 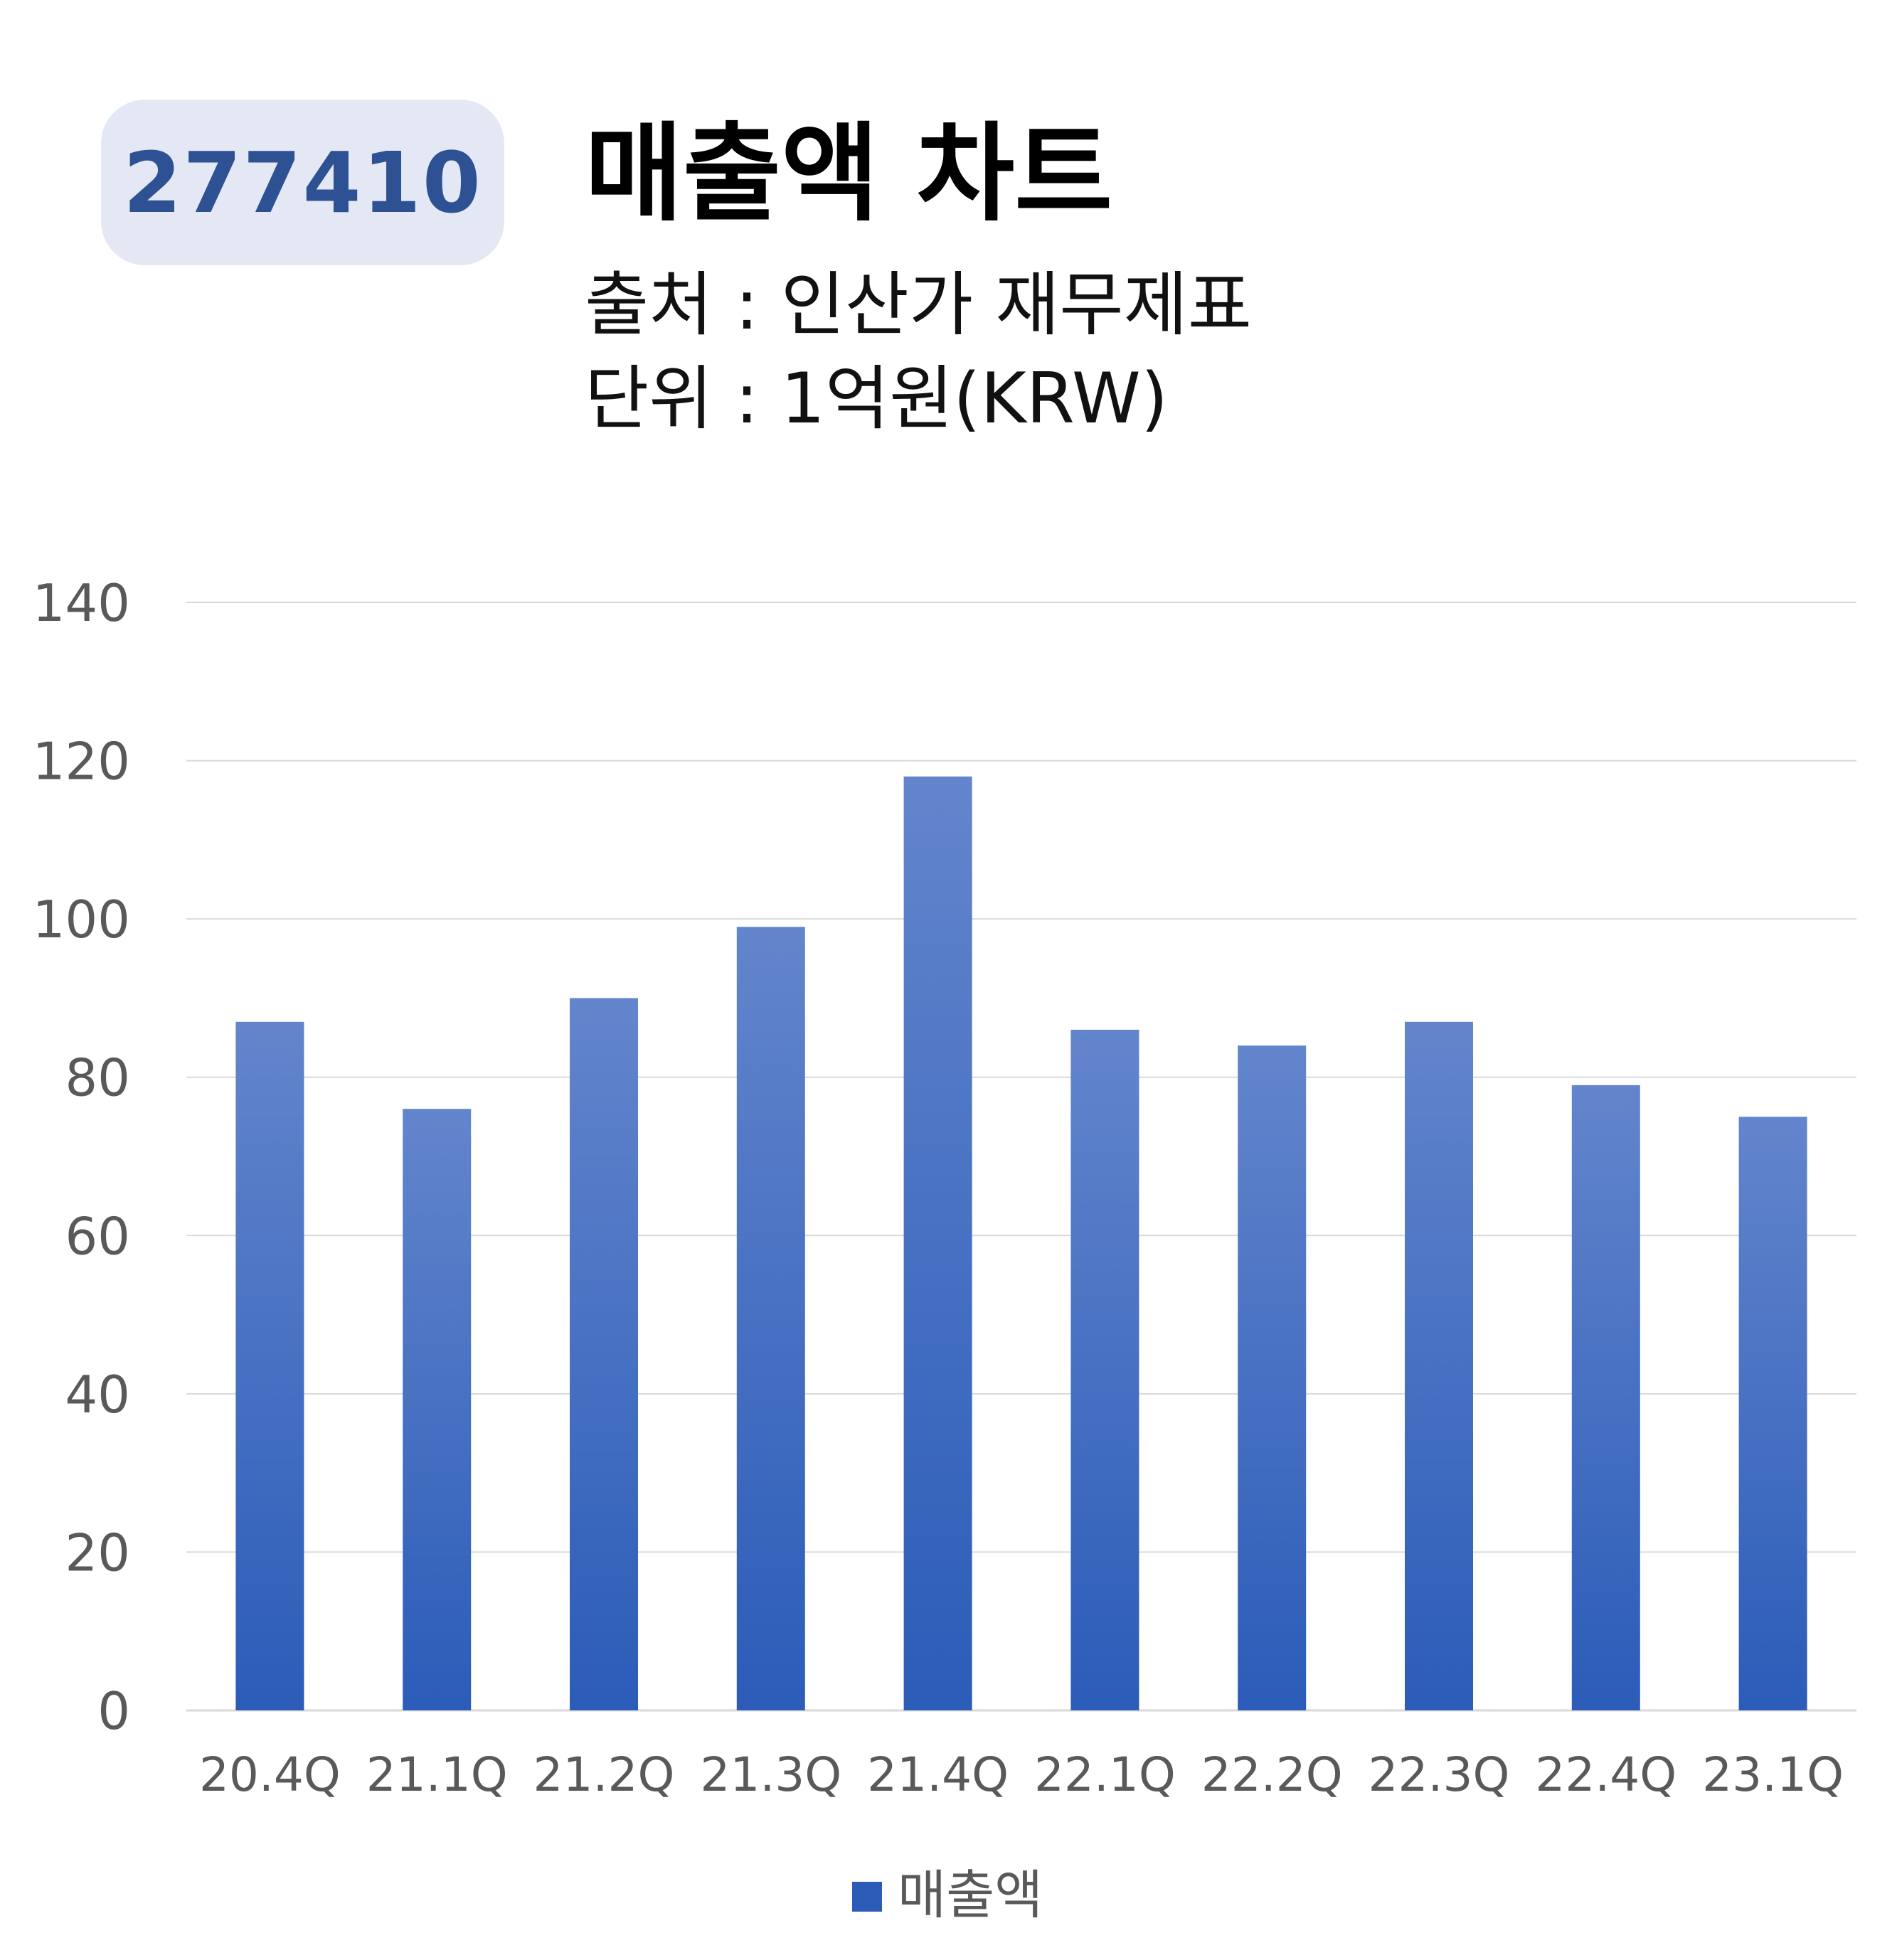 I want to click on x-tick-label: 20.4Q, so click(x=270, y=1774).